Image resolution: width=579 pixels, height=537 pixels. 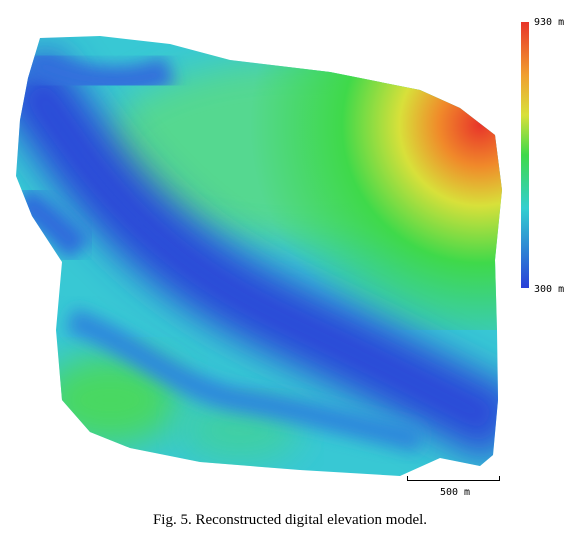 What do you see at coordinates (549, 289) in the screenshot?
I see `colorbar-min-label: 300 m` at bounding box center [549, 289].